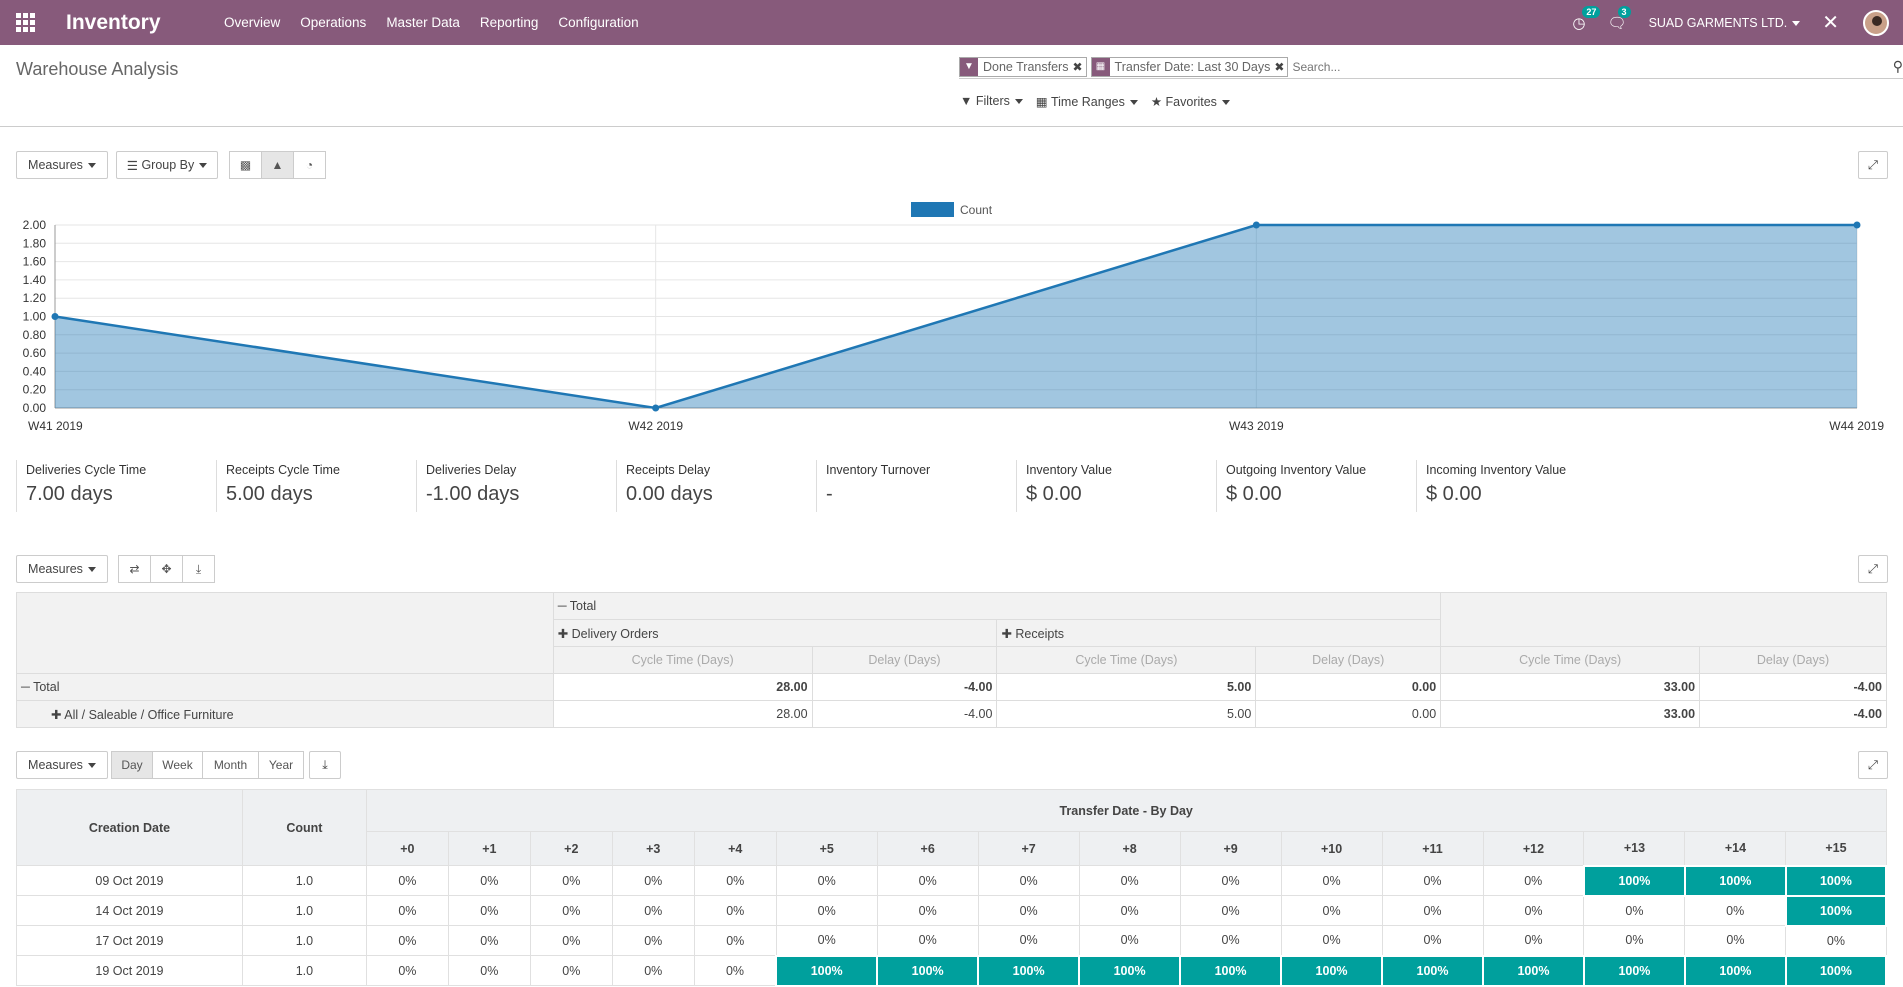 The image size is (1903, 987). What do you see at coordinates (62, 569) in the screenshot?
I see `pivot-measures-button: Measures` at bounding box center [62, 569].